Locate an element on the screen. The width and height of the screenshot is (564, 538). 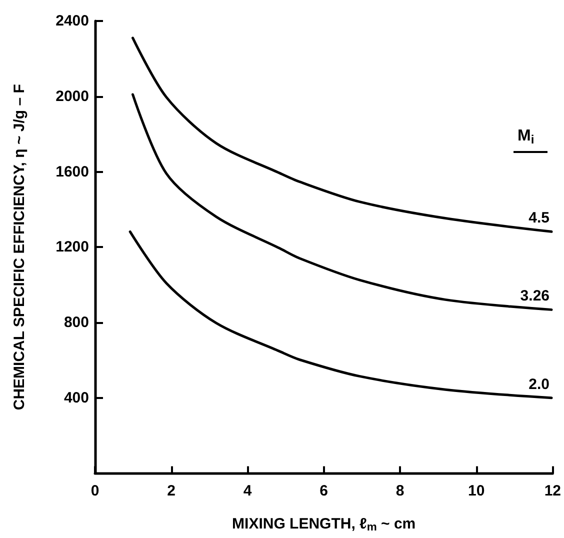
y-tick-label: 400 is located at coordinates (76, 397).